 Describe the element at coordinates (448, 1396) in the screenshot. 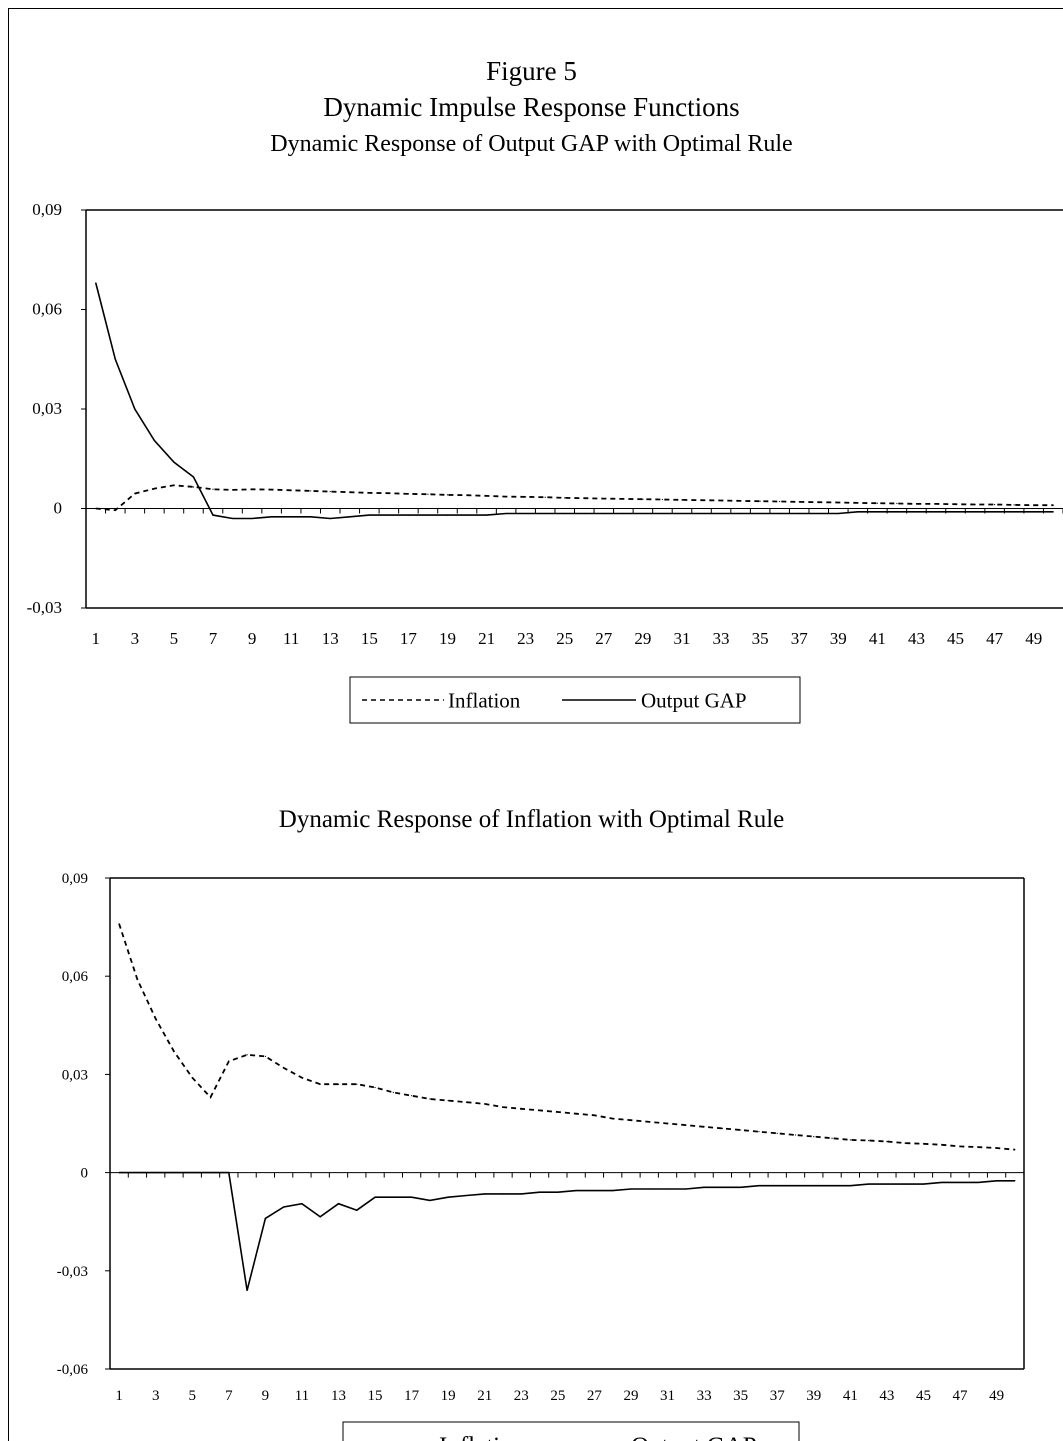

I see `x-tick-label: 19` at that location.